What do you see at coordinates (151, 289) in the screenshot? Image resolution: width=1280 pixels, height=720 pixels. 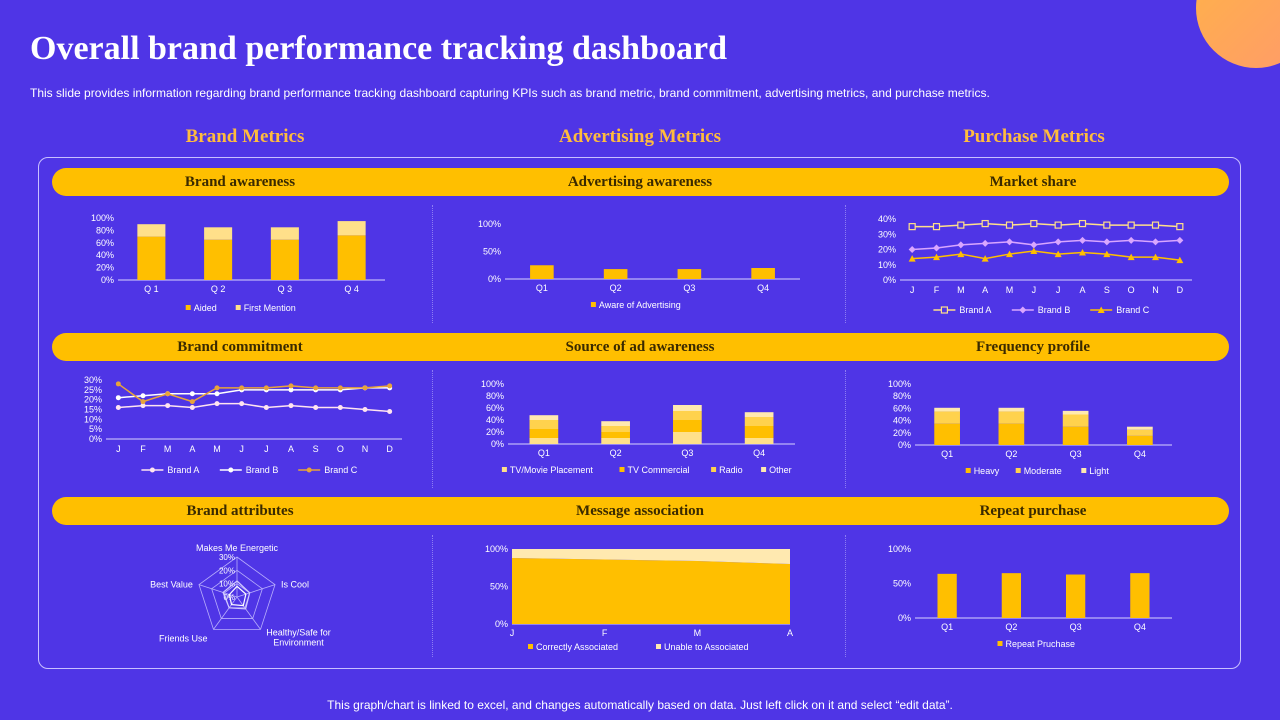 I see `brand-awareness-xtick: Q 1` at bounding box center [151, 289].